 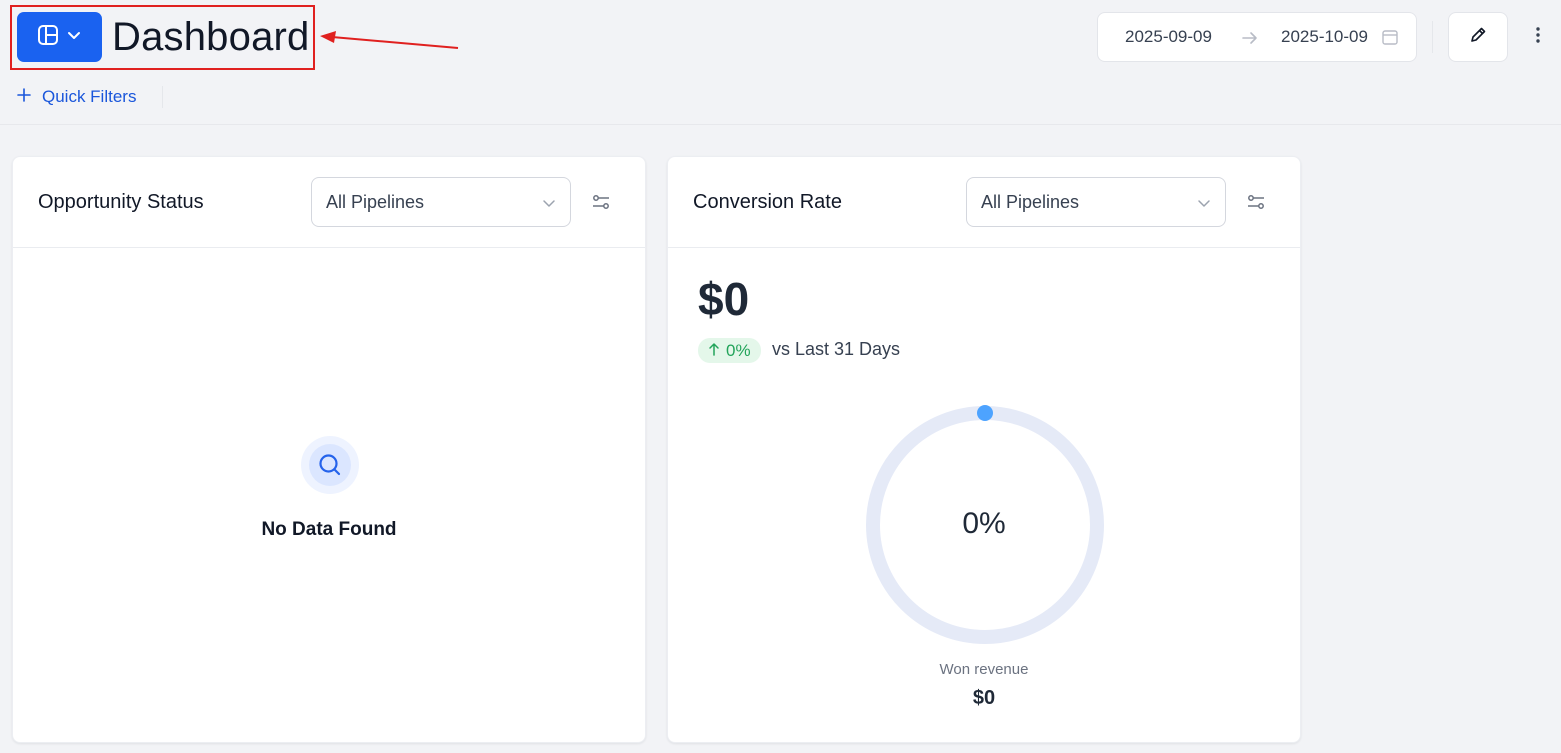 I want to click on layout-icon, so click(x=48, y=37).